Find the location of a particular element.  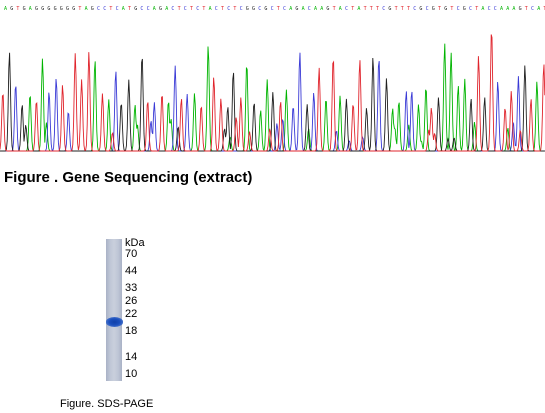

marker-label-22: 22 is located at coordinates (131, 314).